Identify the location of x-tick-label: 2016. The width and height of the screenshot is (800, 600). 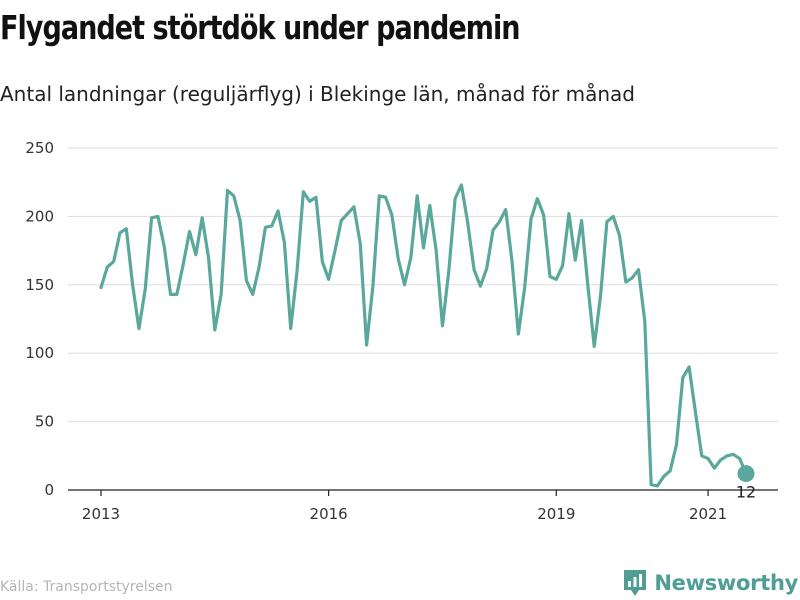
(329, 514).